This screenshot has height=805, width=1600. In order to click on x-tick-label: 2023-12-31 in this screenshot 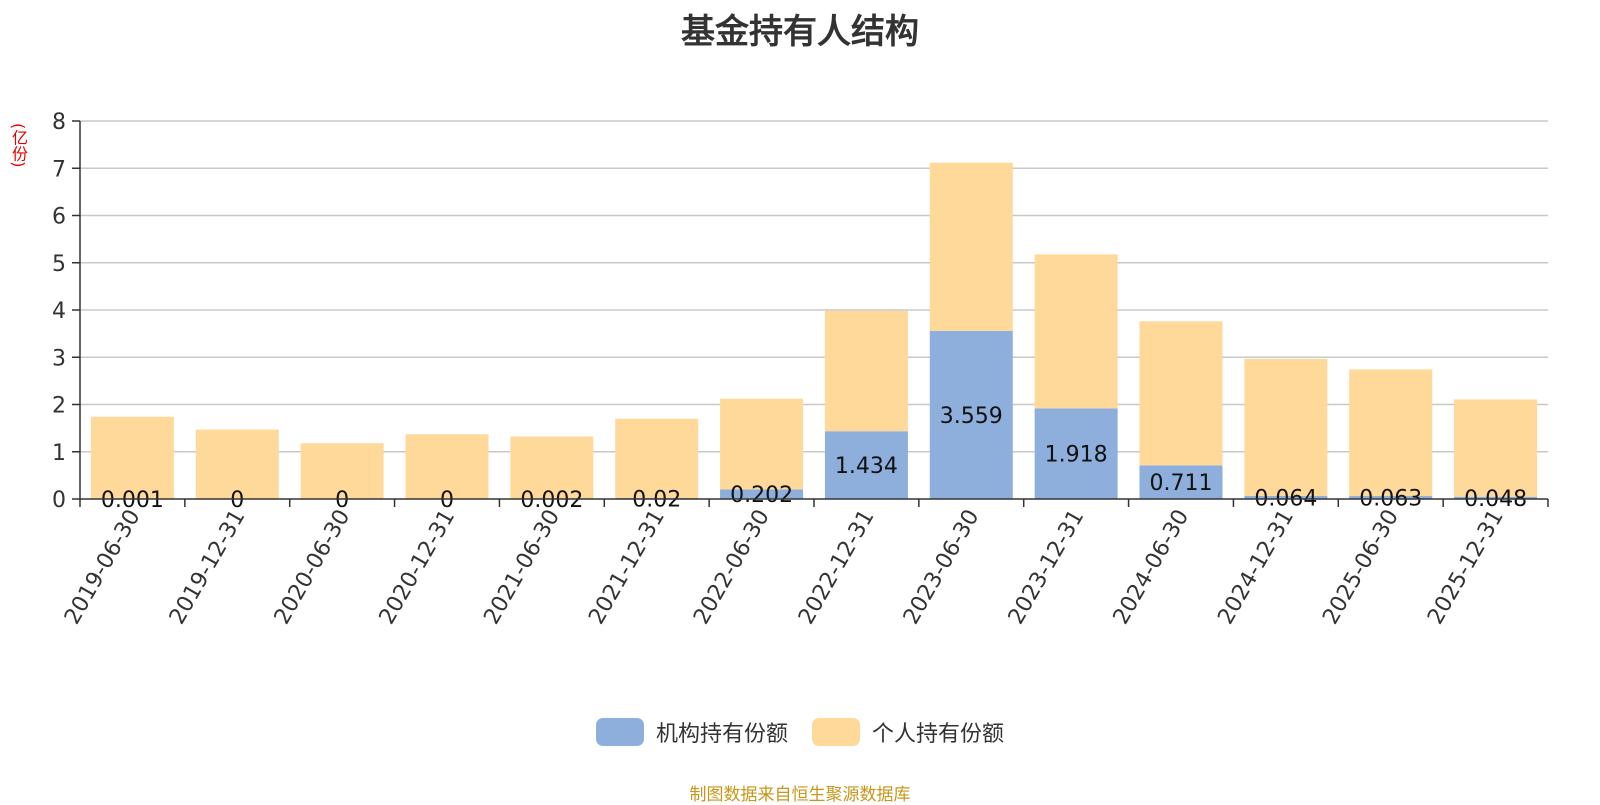, I will do `click(1047, 567)`.